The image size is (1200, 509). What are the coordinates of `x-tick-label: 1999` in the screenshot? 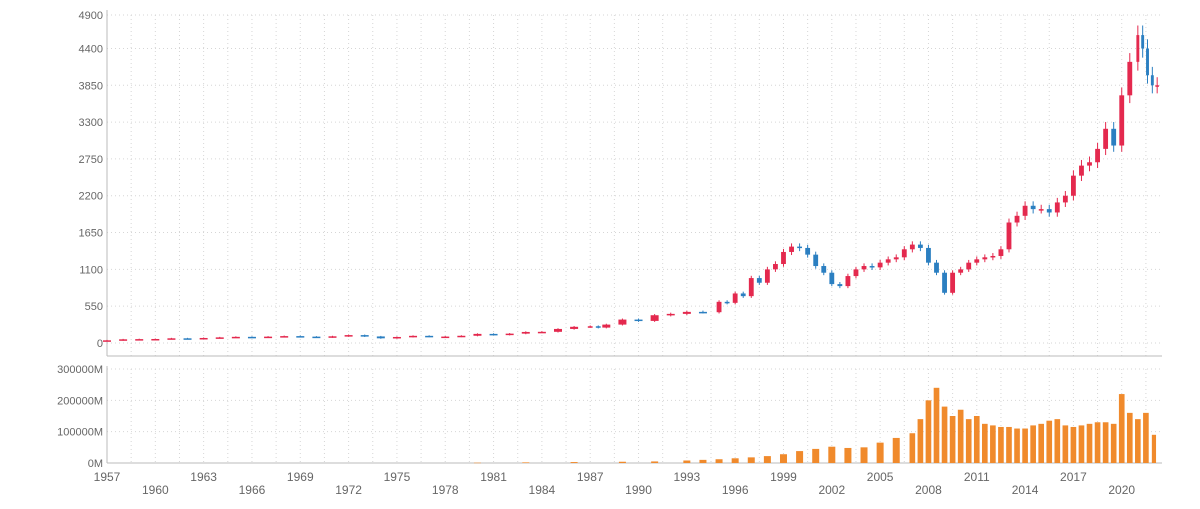 It's located at (783, 477).